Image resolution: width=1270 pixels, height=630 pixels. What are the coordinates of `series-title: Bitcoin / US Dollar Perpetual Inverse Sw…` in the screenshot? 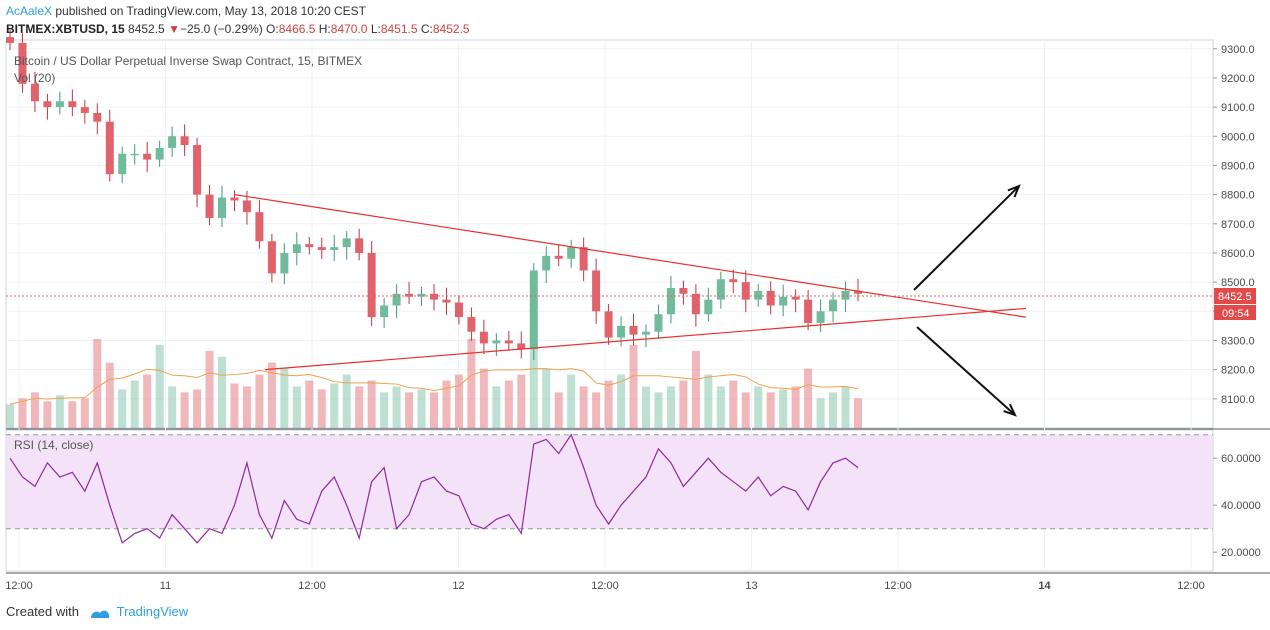 It's located at (188, 61).